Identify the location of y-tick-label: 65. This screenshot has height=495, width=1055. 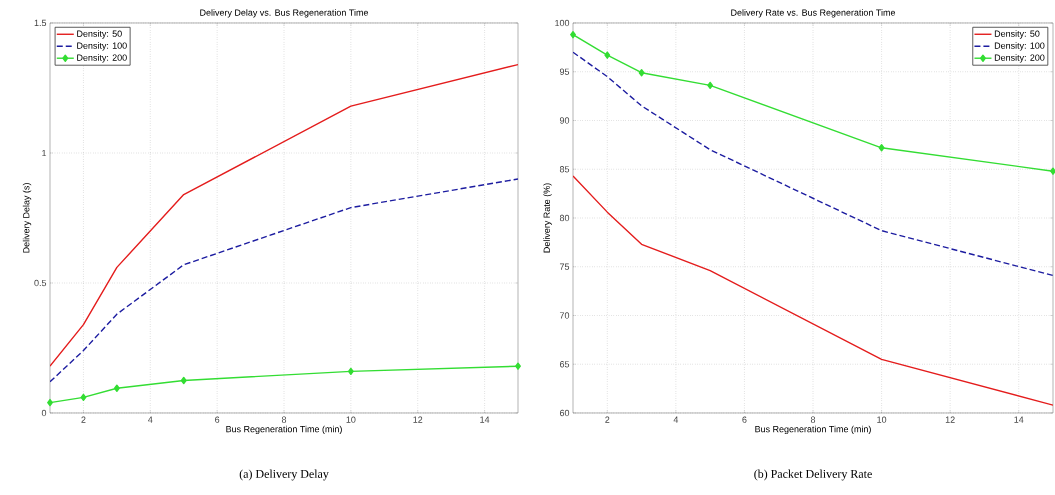
(564, 364).